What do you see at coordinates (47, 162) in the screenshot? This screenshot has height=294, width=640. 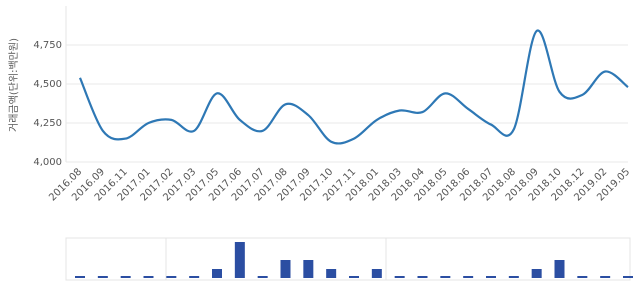 I see `y-tick-label: 4,000` at bounding box center [47, 162].